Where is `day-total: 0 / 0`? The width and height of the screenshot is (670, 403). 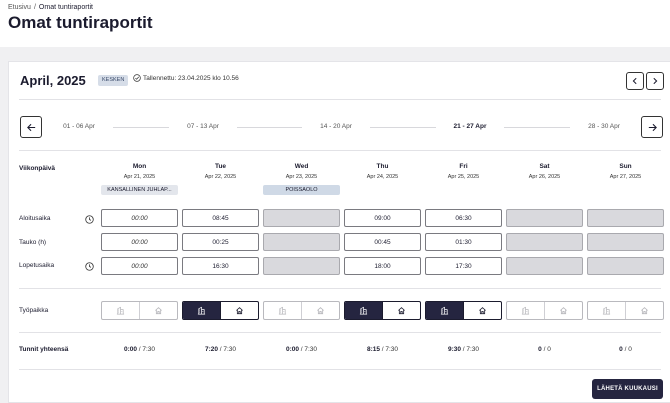 day-total: 0 / 0 is located at coordinates (625, 349).